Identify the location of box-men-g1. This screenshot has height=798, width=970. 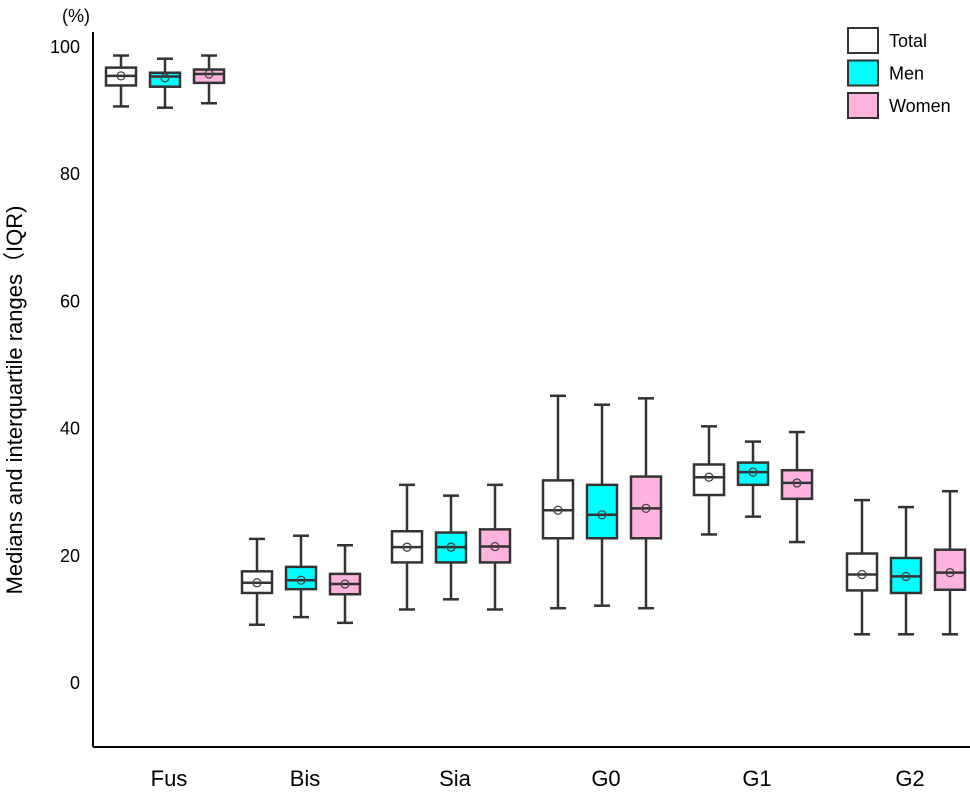
(753, 479).